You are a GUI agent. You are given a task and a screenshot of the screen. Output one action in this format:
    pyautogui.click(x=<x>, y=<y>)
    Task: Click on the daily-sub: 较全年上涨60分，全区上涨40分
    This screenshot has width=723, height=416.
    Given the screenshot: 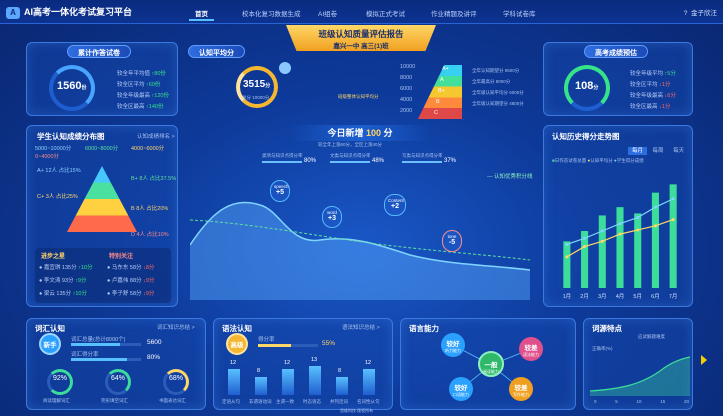 What is the action you would take?
    pyautogui.click(x=350, y=144)
    